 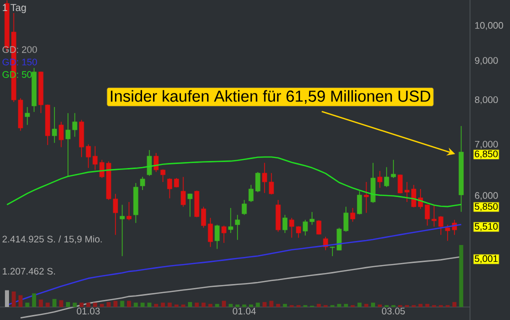 I want to click on annotation: 1.207.462 S., so click(x=28, y=271).